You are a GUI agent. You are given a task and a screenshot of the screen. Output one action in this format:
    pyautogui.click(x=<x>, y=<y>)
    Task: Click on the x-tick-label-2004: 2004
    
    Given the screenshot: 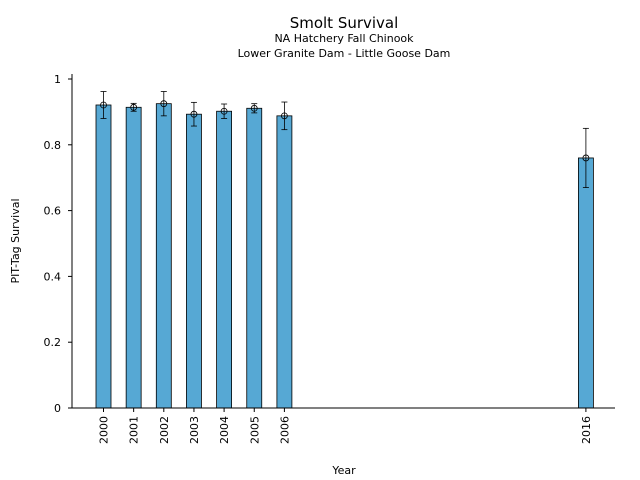 What is the action you would take?
    pyautogui.click(x=224, y=430)
    